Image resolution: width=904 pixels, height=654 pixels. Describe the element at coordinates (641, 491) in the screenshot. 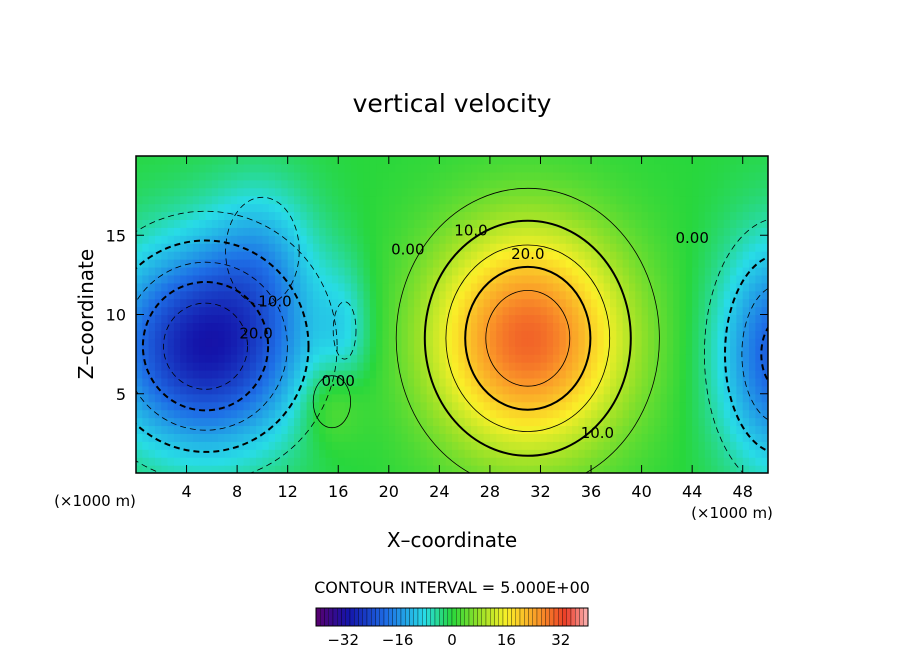

I see `x-tick-label: 40` at that location.